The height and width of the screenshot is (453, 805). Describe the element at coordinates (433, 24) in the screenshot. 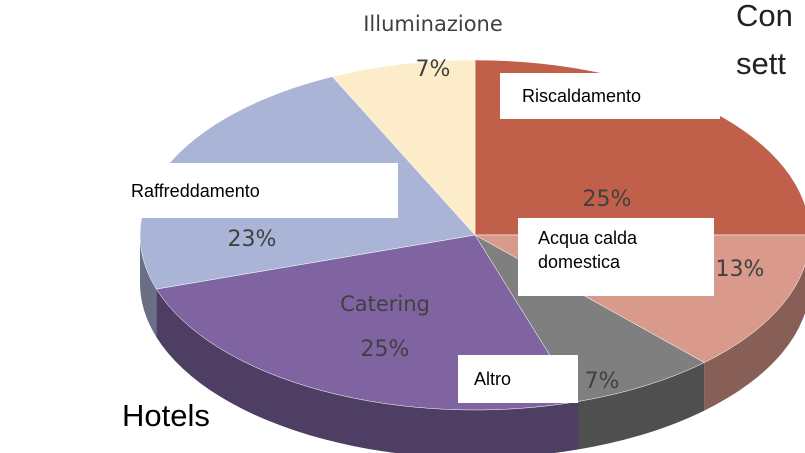

I see `category-label: Illuminazione` at that location.